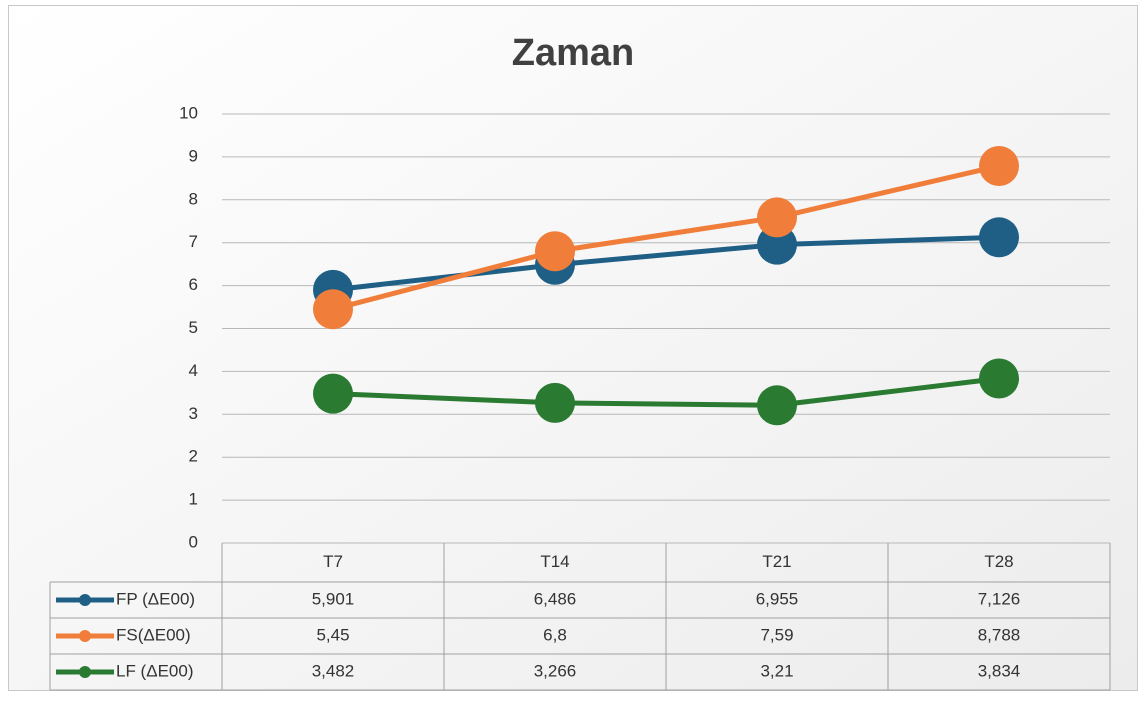 This screenshot has width=1146, height=708. What do you see at coordinates (193, 155) in the screenshot?
I see `y-tick-label: 9` at bounding box center [193, 155].